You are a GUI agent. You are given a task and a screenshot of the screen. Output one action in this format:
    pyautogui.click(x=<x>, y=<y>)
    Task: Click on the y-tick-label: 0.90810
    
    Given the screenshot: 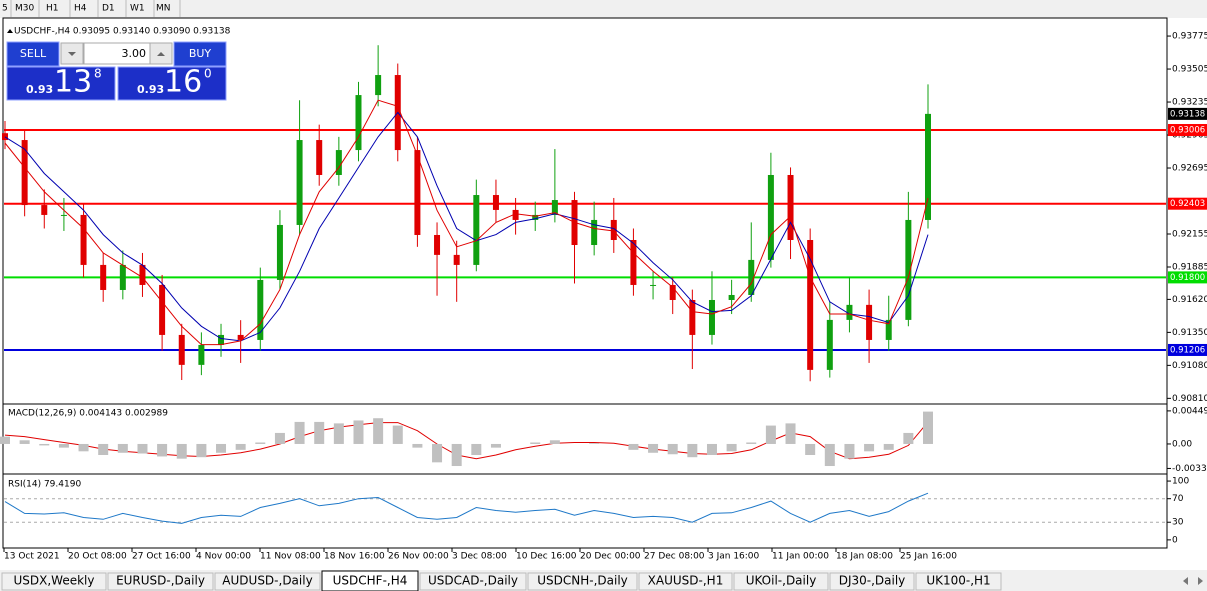 What is the action you would take?
    pyautogui.click(x=1189, y=399)
    